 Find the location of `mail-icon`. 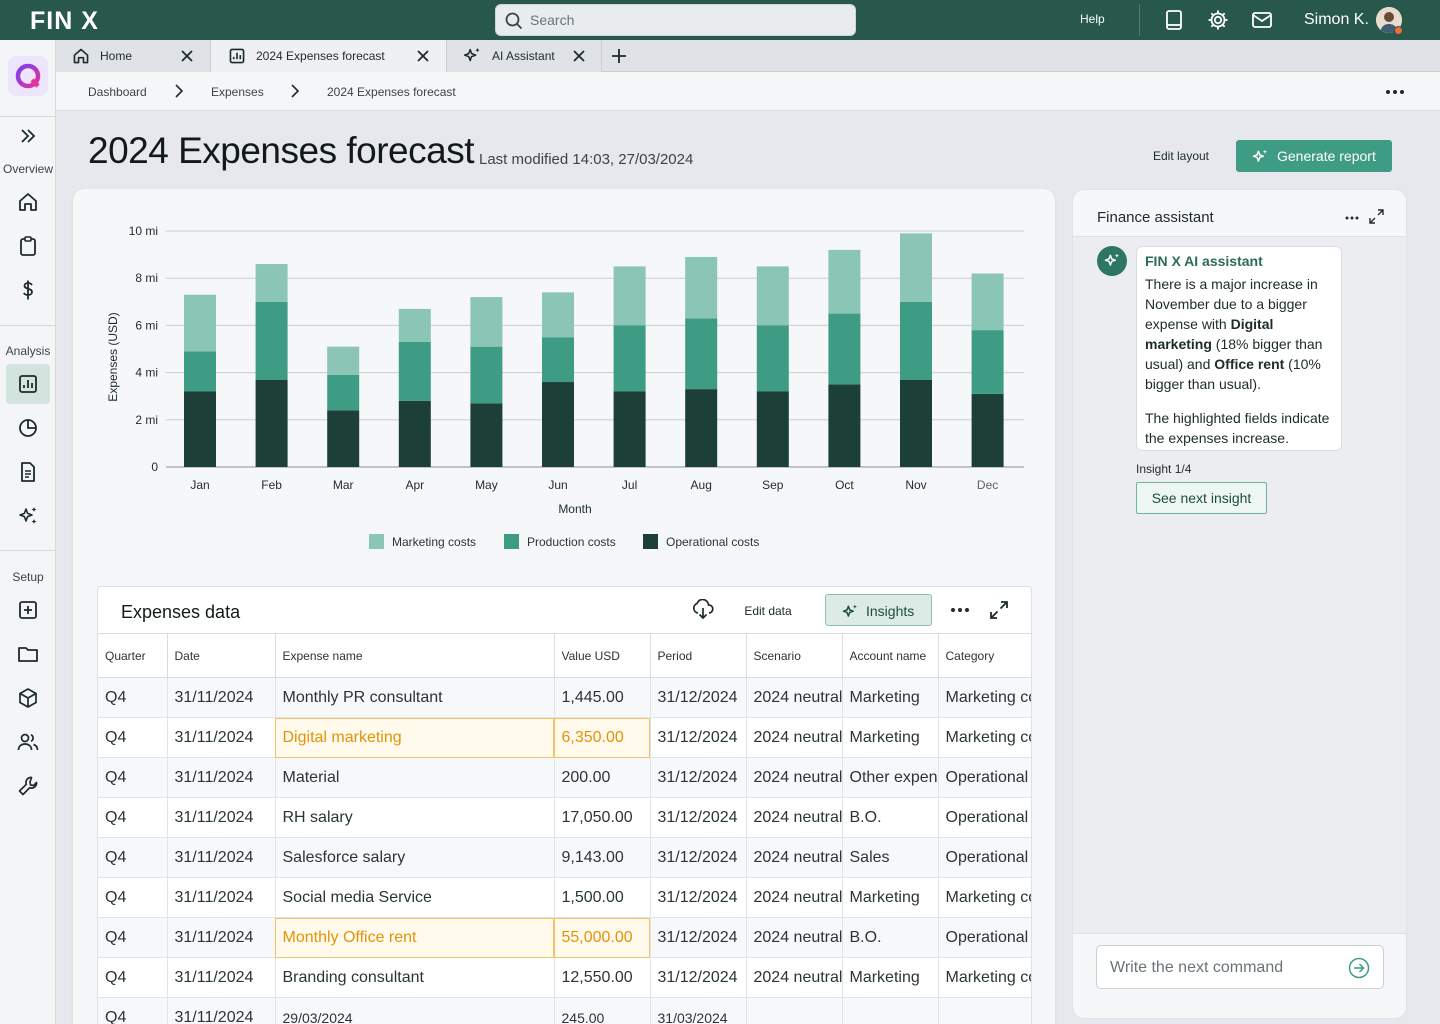

mail-icon is located at coordinates (1262, 20).